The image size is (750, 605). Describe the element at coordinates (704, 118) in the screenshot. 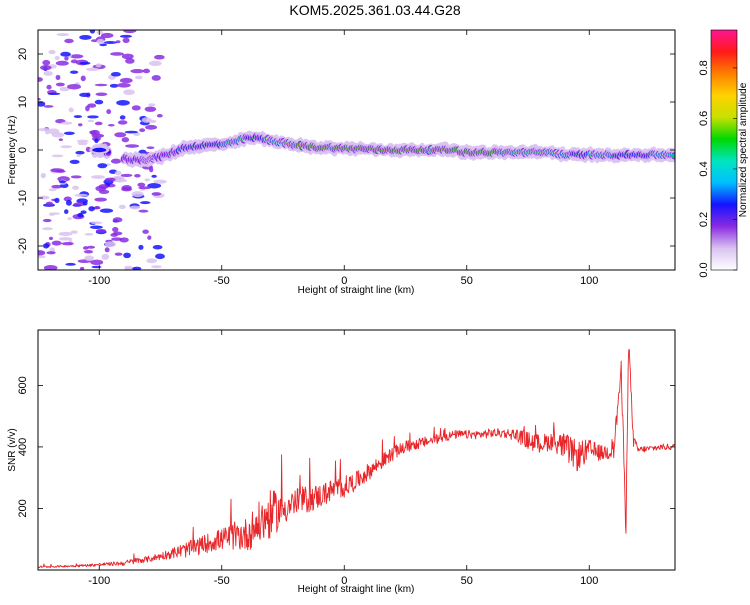

I see `colorbar-tick-label: 0.6` at that location.